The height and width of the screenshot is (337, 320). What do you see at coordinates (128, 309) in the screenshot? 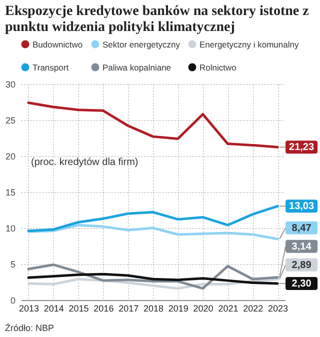
I see `x-tick-label: 2017` at bounding box center [128, 309].